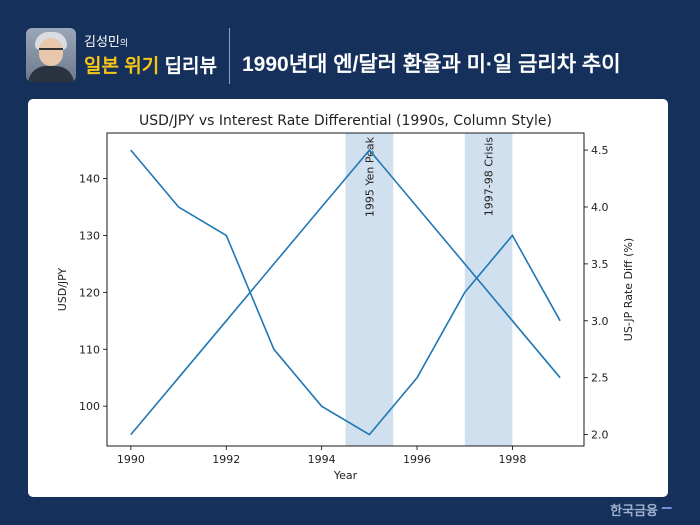 The width and height of the screenshot is (700, 525). I want to click on shaded-region-label-2: 1997-98 Crisis, so click(489, 177).